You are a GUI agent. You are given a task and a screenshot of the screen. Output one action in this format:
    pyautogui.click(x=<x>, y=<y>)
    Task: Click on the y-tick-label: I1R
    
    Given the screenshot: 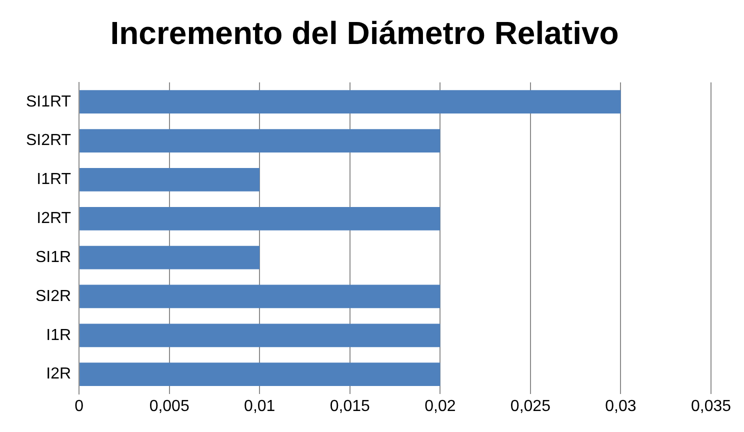 What is the action you would take?
    pyautogui.click(x=59, y=335)
    